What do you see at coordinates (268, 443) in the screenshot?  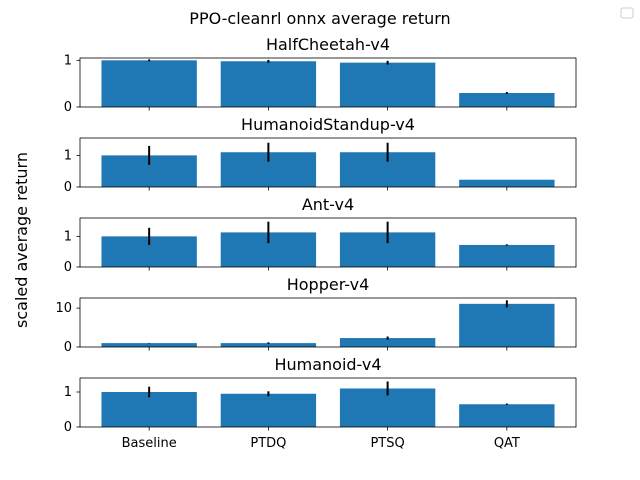 I see `x-tick-label: PTDQ` at bounding box center [268, 443].